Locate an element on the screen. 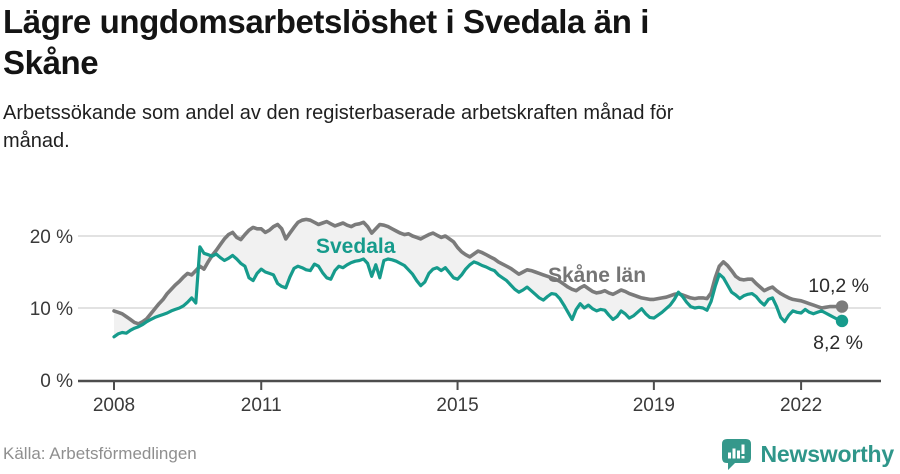 This screenshot has width=900, height=474. newsworthy-logo: Newsworthy is located at coordinates (807, 454).